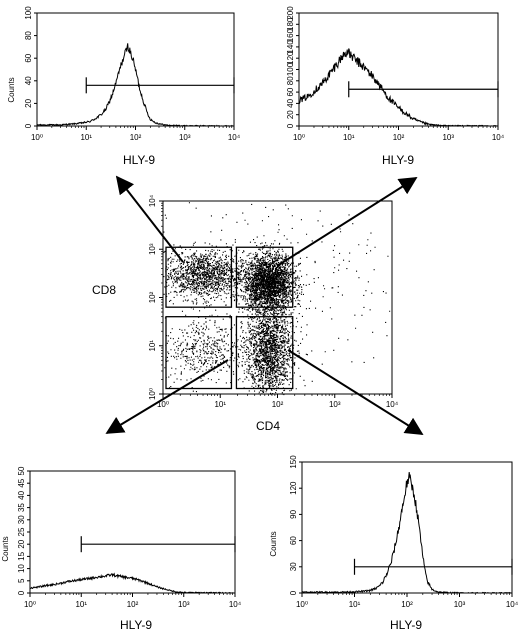  What do you see at coordinates (152, 346) in the screenshot?
I see `y-tick-label: 10¹` at bounding box center [152, 346].